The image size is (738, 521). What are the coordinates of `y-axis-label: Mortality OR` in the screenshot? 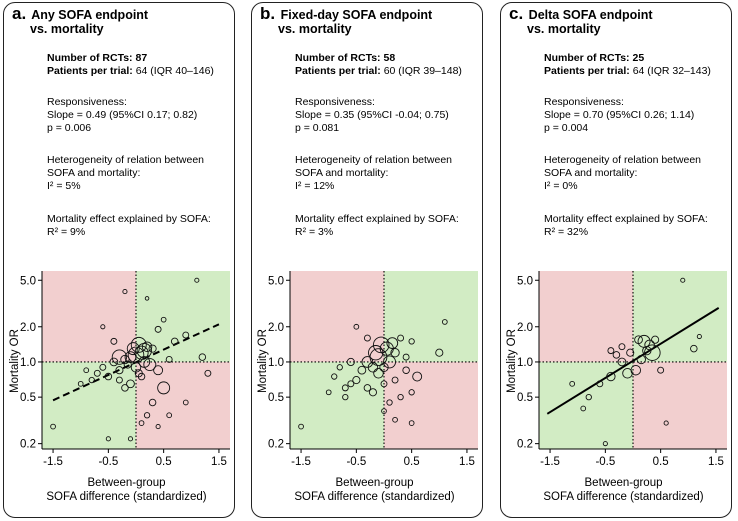 It's located at (512, 361).